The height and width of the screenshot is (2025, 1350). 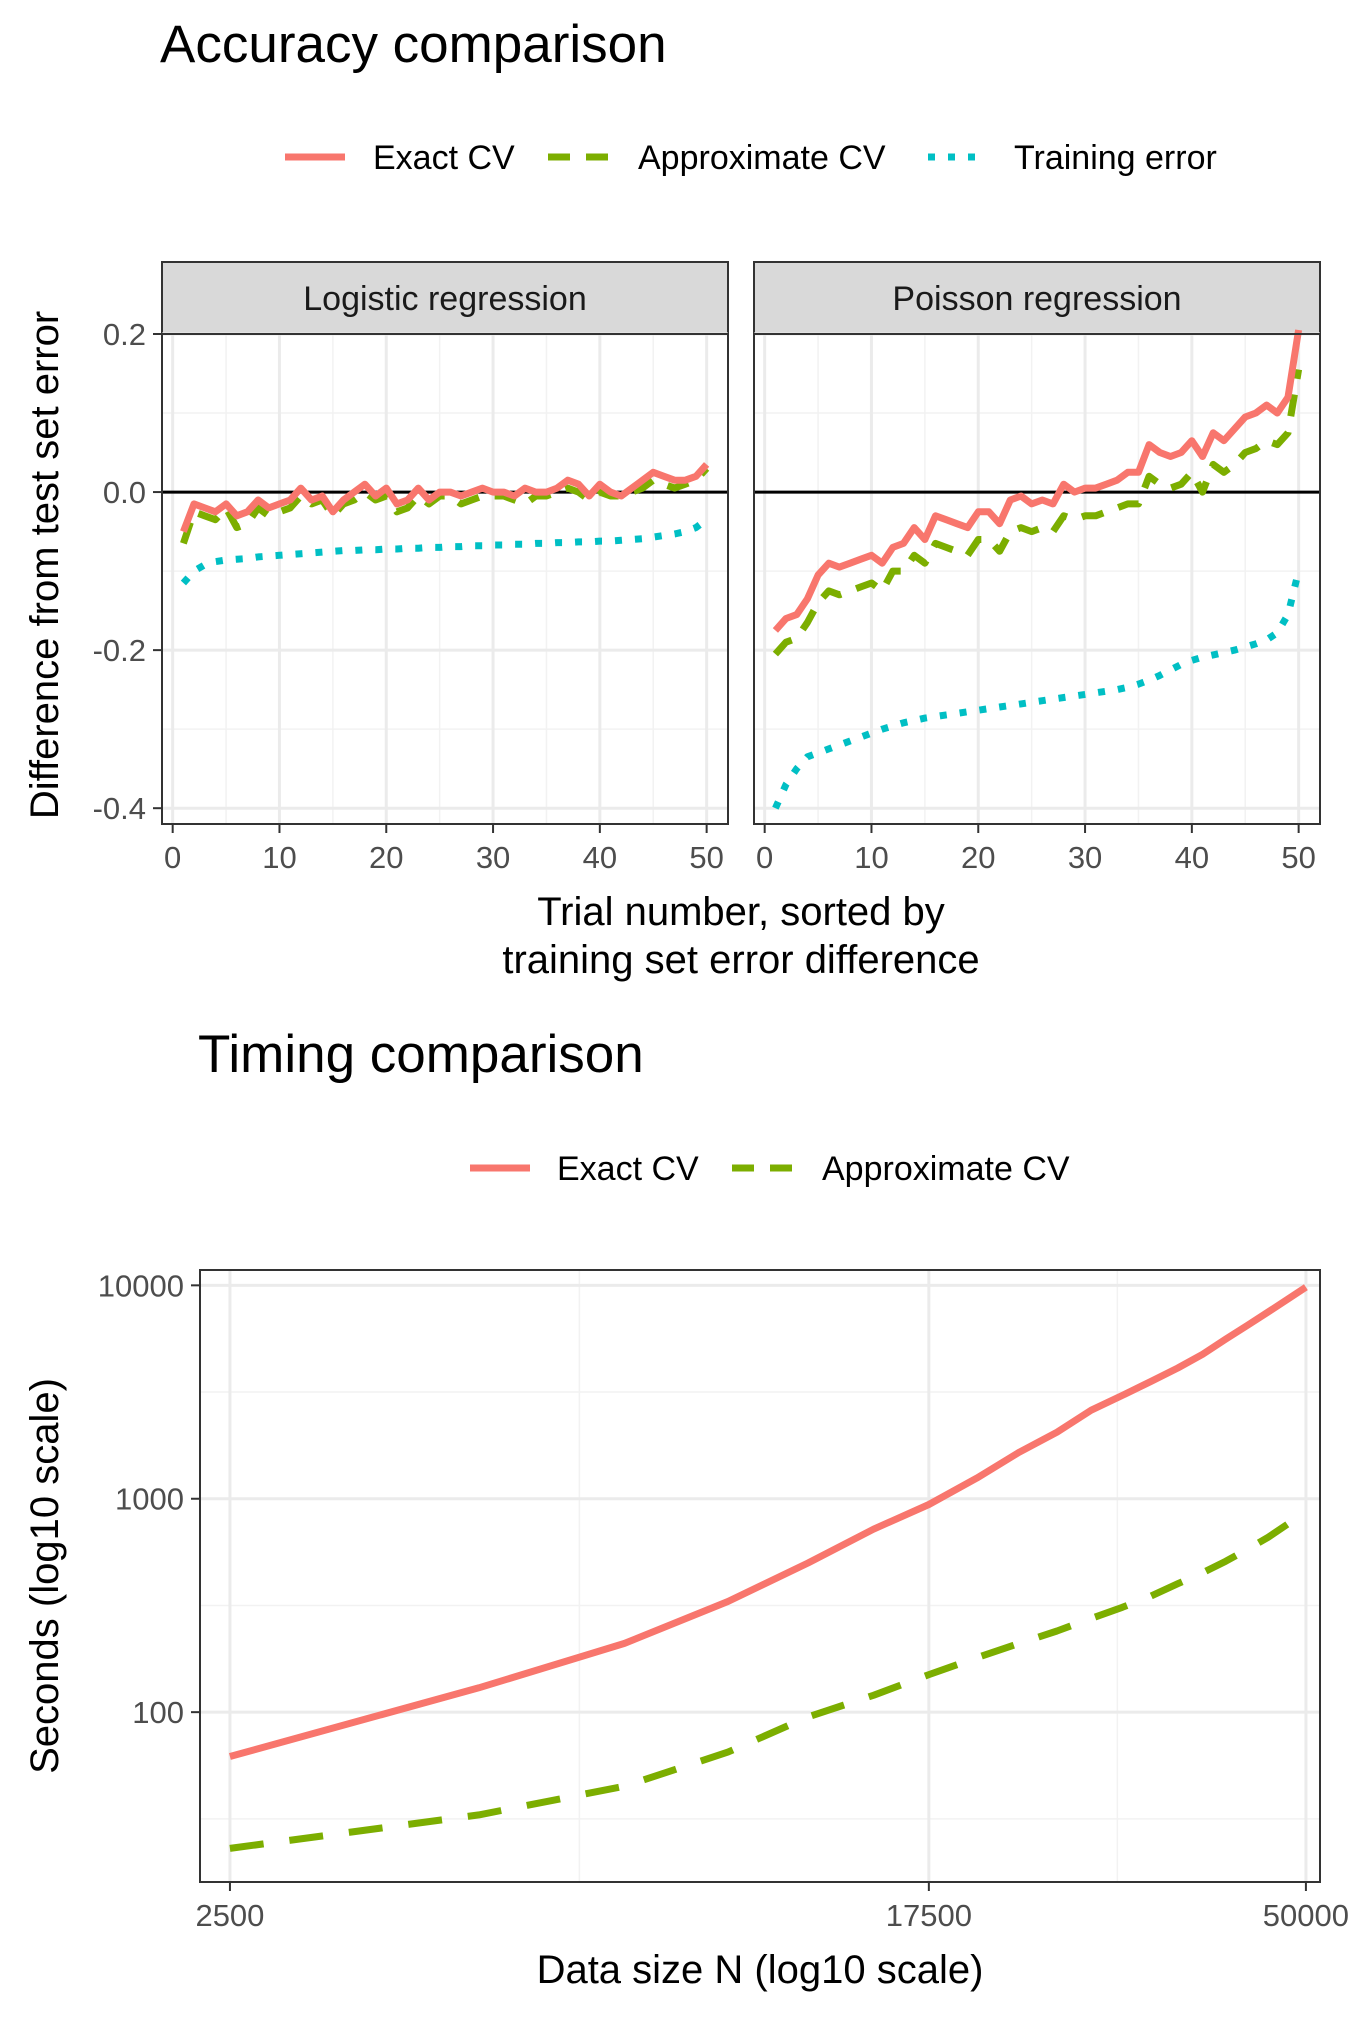 What do you see at coordinates (1036, 849) in the screenshot?
I see `x-ticks-poisson: 0 10 20 30 40 50` at bounding box center [1036, 849].